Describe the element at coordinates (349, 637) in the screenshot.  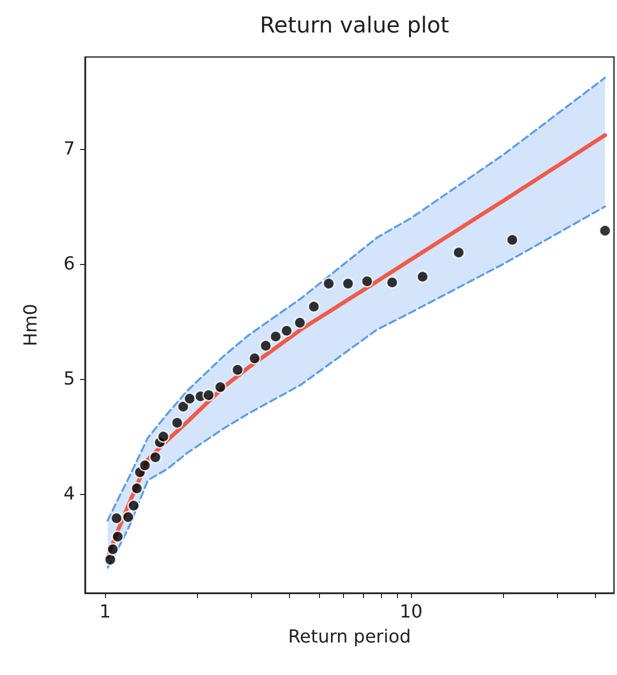
I see `x-axis-title: Return period` at that location.